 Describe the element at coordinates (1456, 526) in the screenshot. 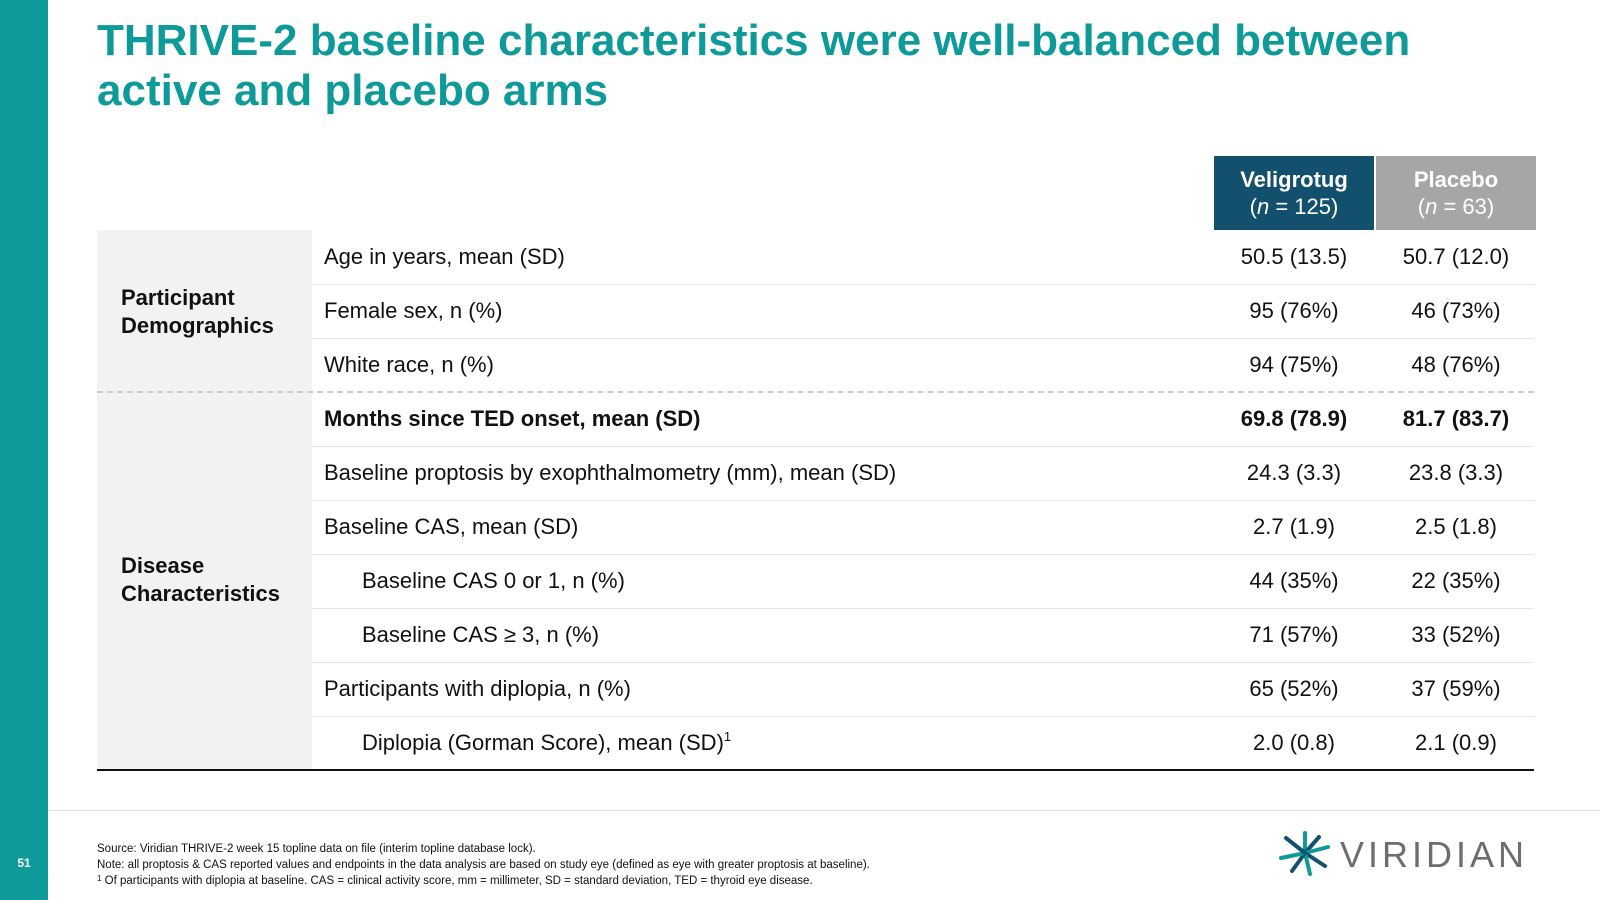

I see `placebo-value: 2.5 (1.8)` at that location.